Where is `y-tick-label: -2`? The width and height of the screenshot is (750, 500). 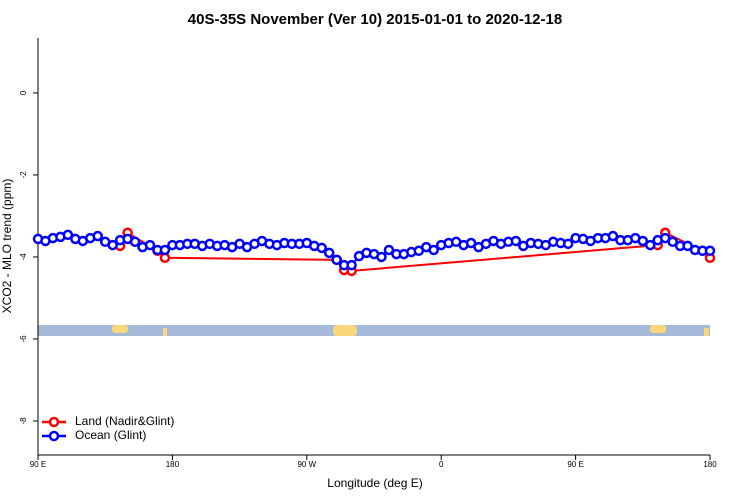
y-tick-label: -2 is located at coordinates (23, 175).